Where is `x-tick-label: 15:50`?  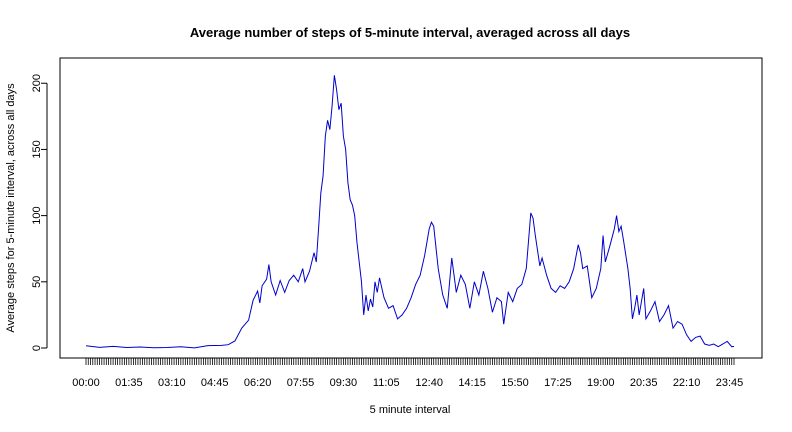 x-tick-label: 15:50 is located at coordinates (515, 383).